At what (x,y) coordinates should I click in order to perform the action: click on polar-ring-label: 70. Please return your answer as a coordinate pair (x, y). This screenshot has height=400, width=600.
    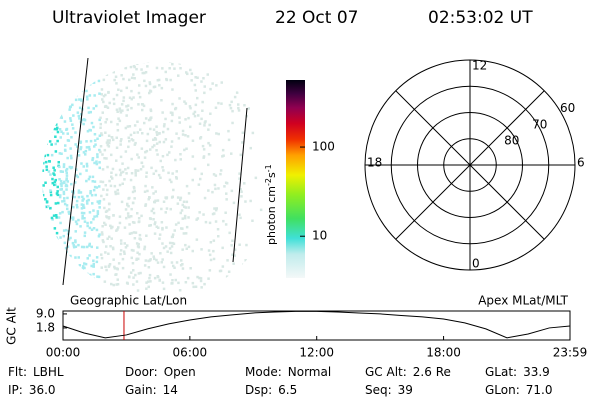
    Looking at the image, I should click on (539, 124).